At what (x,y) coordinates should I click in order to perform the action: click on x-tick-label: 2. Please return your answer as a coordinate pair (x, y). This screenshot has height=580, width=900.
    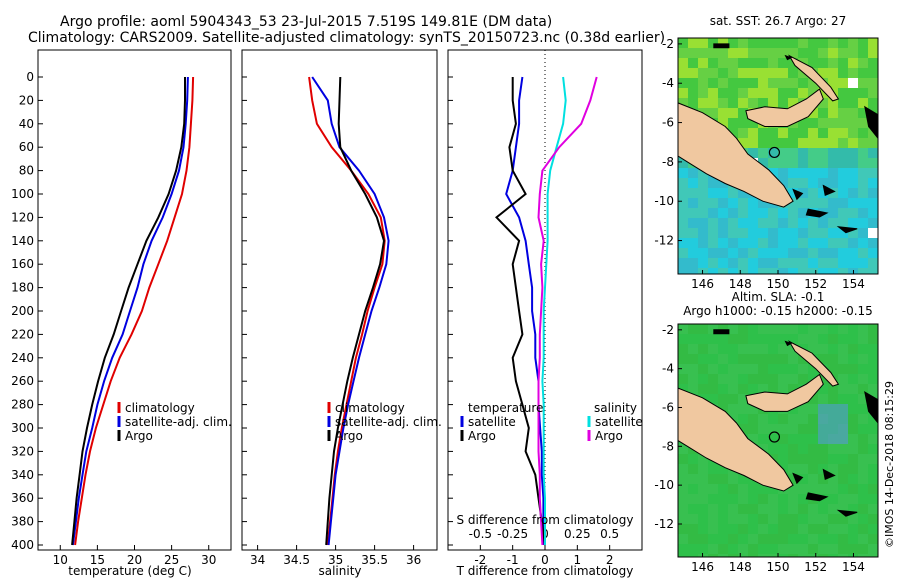
    Looking at the image, I should click on (610, 560).